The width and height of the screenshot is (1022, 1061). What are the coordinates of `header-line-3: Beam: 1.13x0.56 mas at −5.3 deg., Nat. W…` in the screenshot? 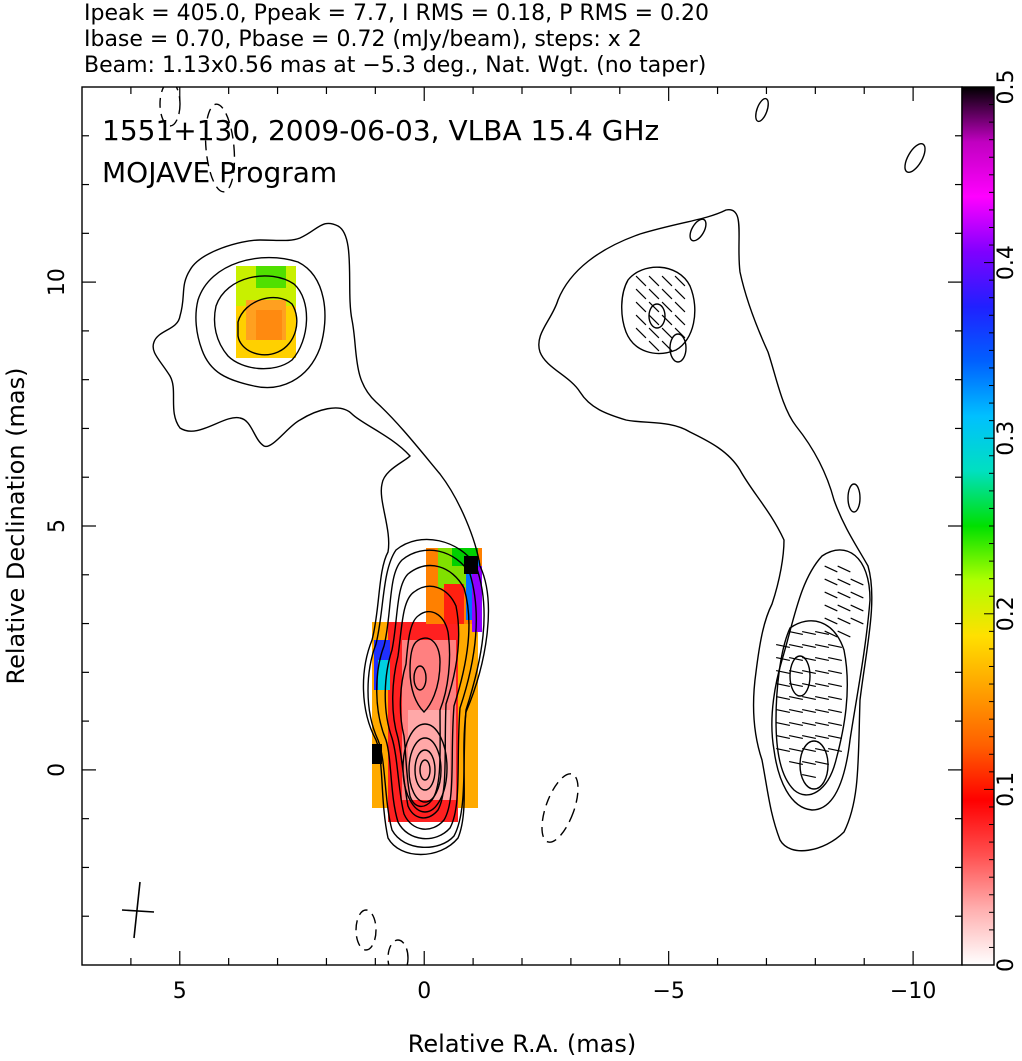 It's located at (395, 65).